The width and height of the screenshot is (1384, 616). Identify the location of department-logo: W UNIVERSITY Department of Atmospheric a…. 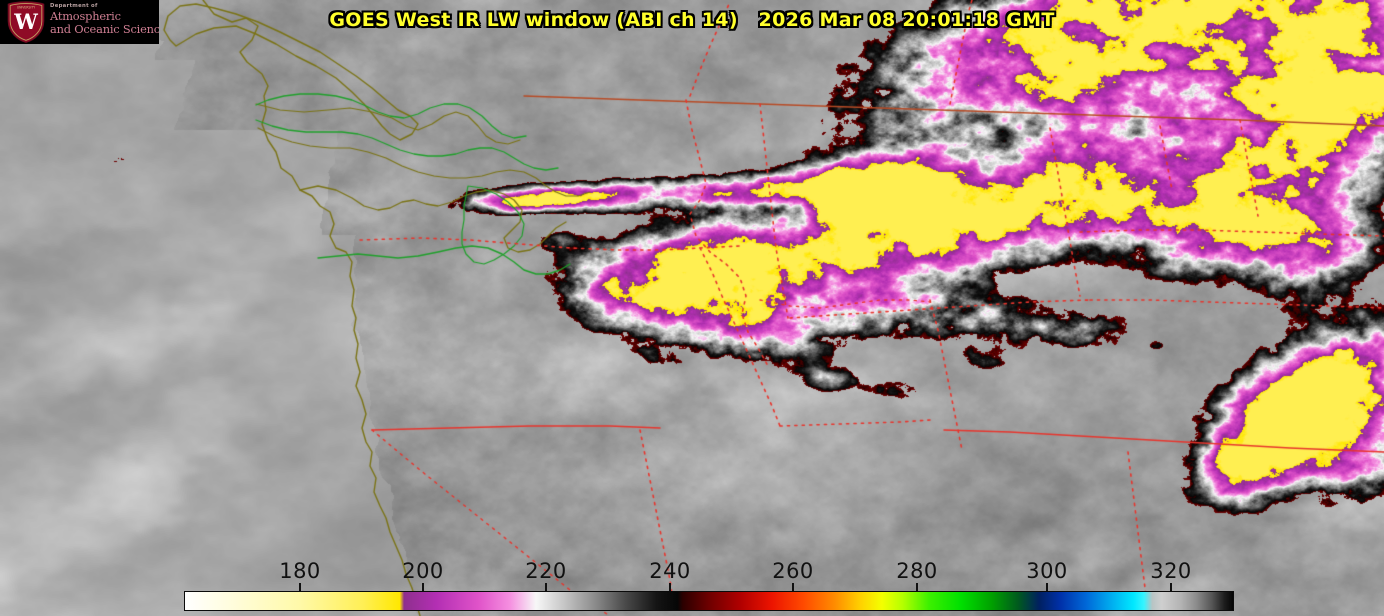
(79, 22).